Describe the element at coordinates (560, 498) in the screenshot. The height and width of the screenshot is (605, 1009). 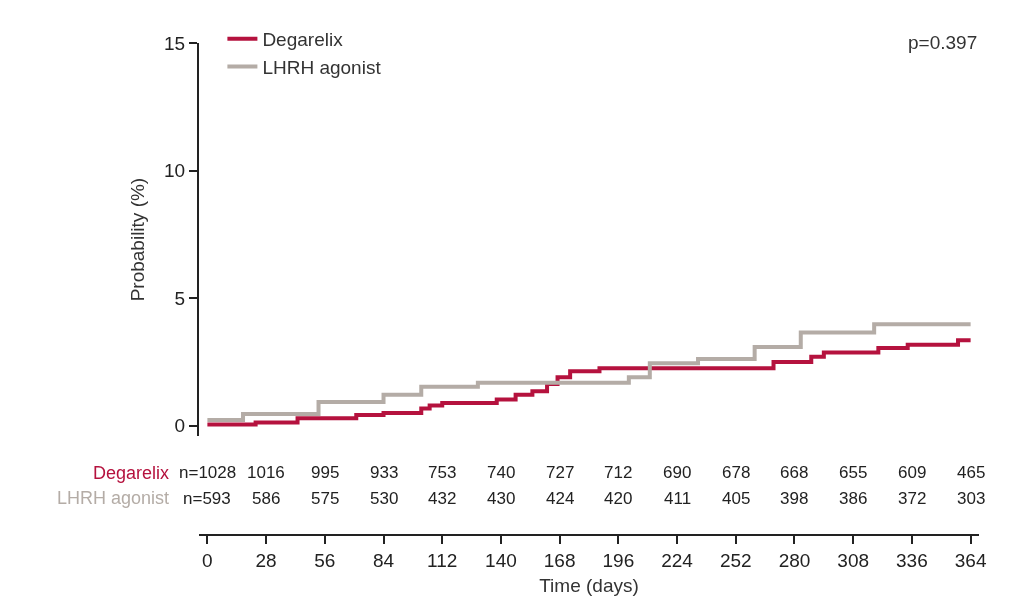
I see `text: 424` at that location.